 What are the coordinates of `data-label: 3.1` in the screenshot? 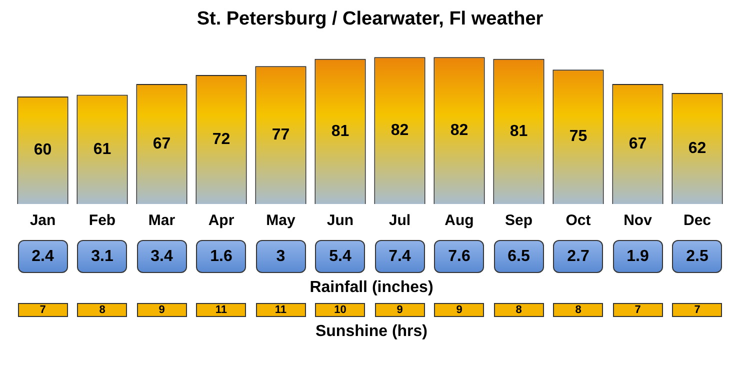 It's located at (102, 256).